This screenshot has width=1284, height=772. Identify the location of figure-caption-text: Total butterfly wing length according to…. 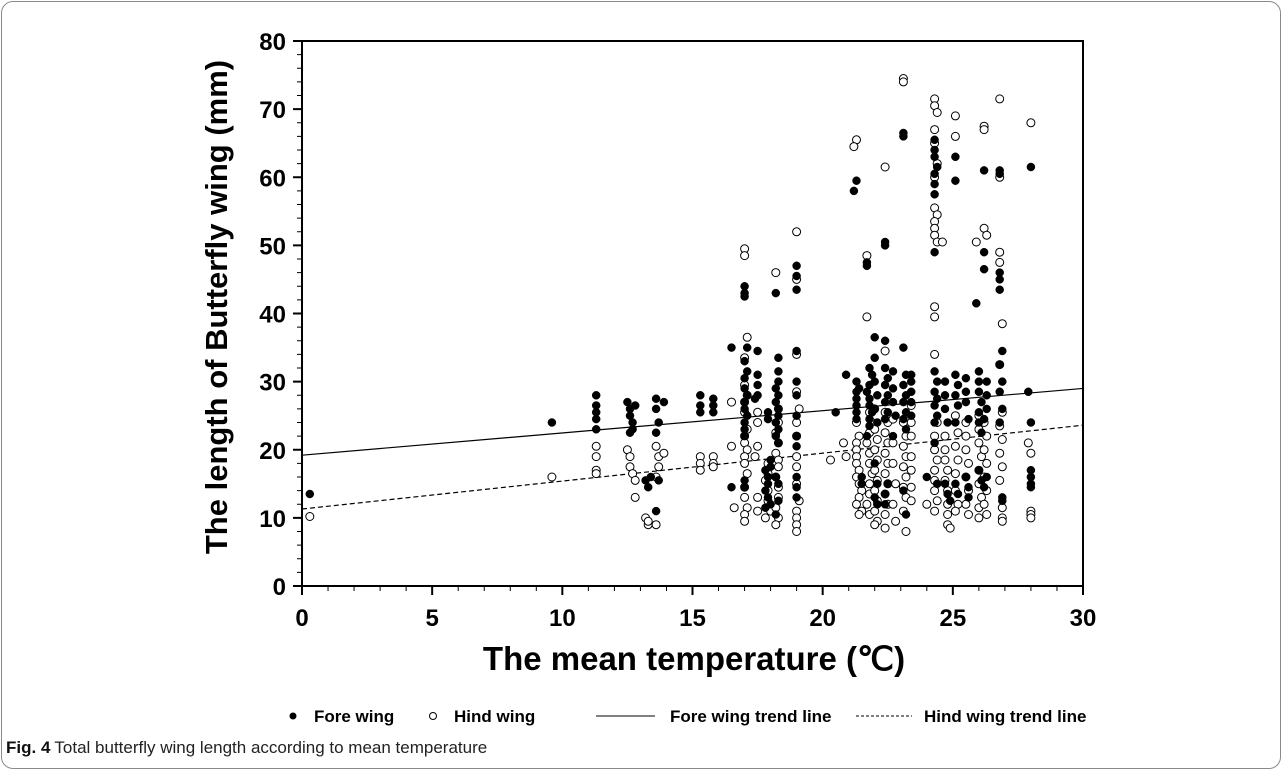
(271, 747).